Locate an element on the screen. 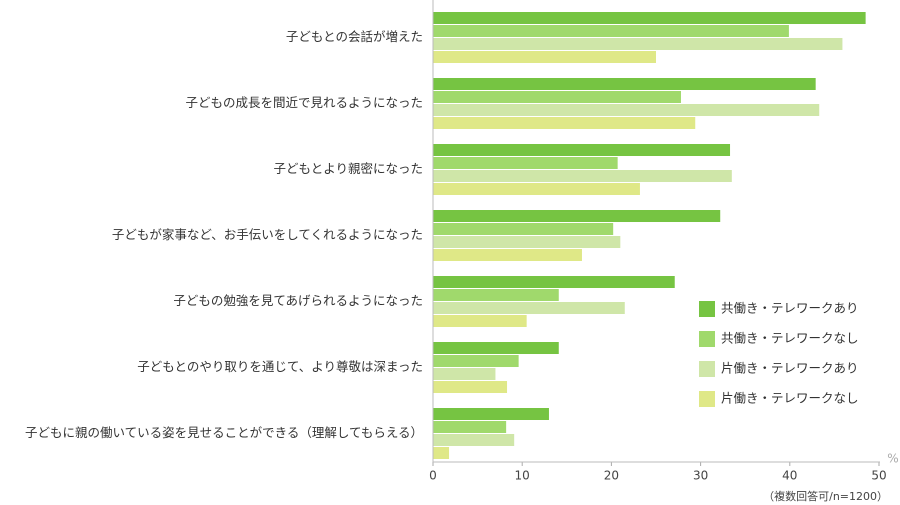 The height and width of the screenshot is (505, 900). x-unit: % is located at coordinates (892, 459).